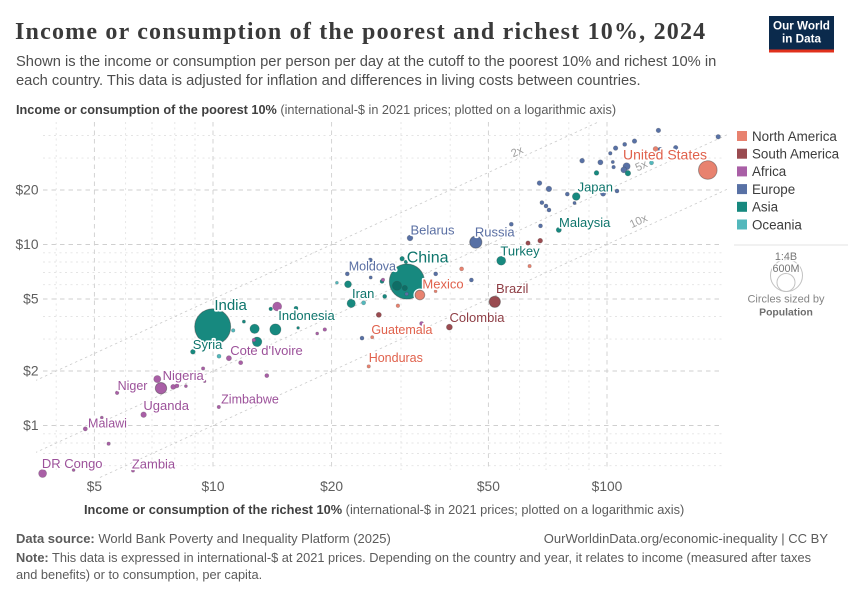  I want to click on svg-text: Zambia, so click(154, 463).